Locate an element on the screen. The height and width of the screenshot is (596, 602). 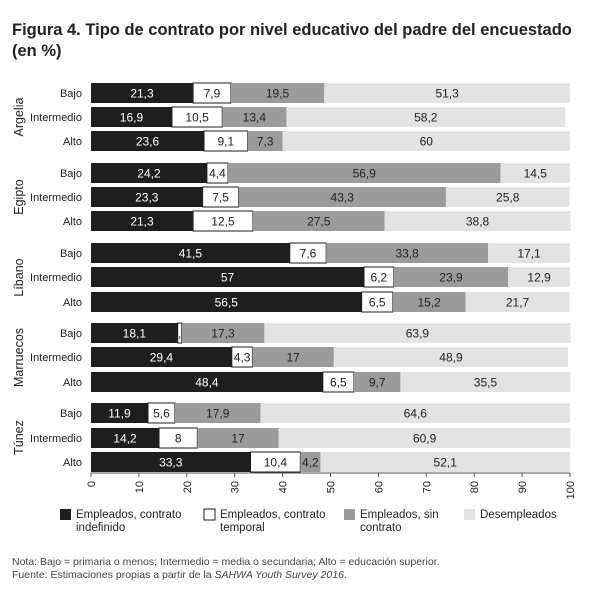
data-label: 21,3 is located at coordinates (142, 222).